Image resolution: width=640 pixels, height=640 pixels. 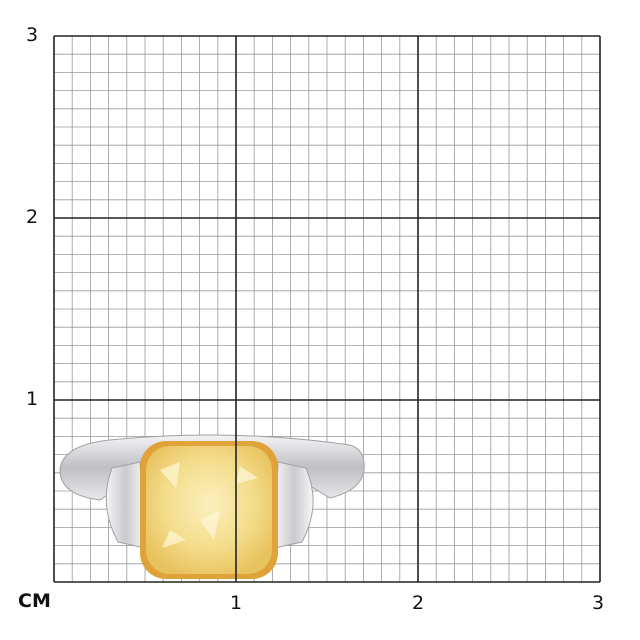 I want to click on y-tick-label: 1, so click(x=32, y=399).